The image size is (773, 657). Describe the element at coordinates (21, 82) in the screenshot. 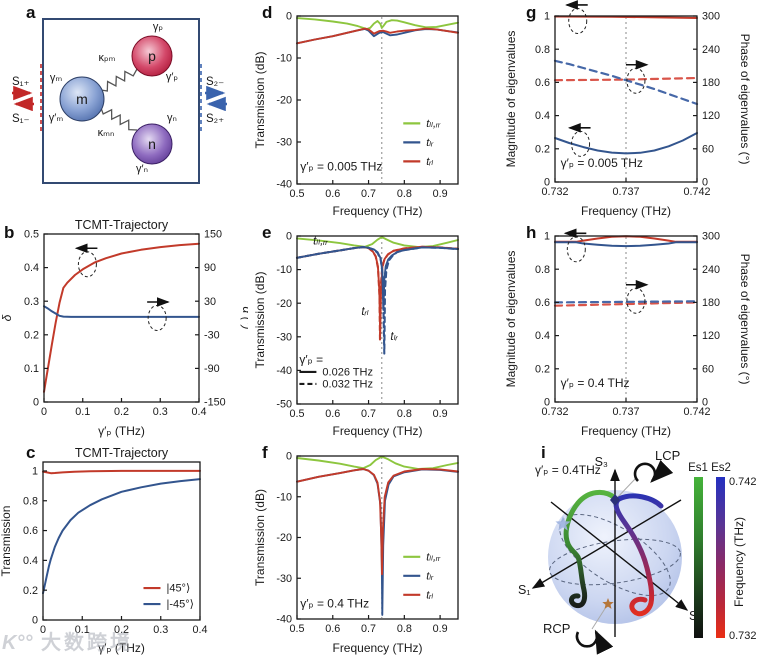

I see `s1-plus-label: S₁₊` at that location.